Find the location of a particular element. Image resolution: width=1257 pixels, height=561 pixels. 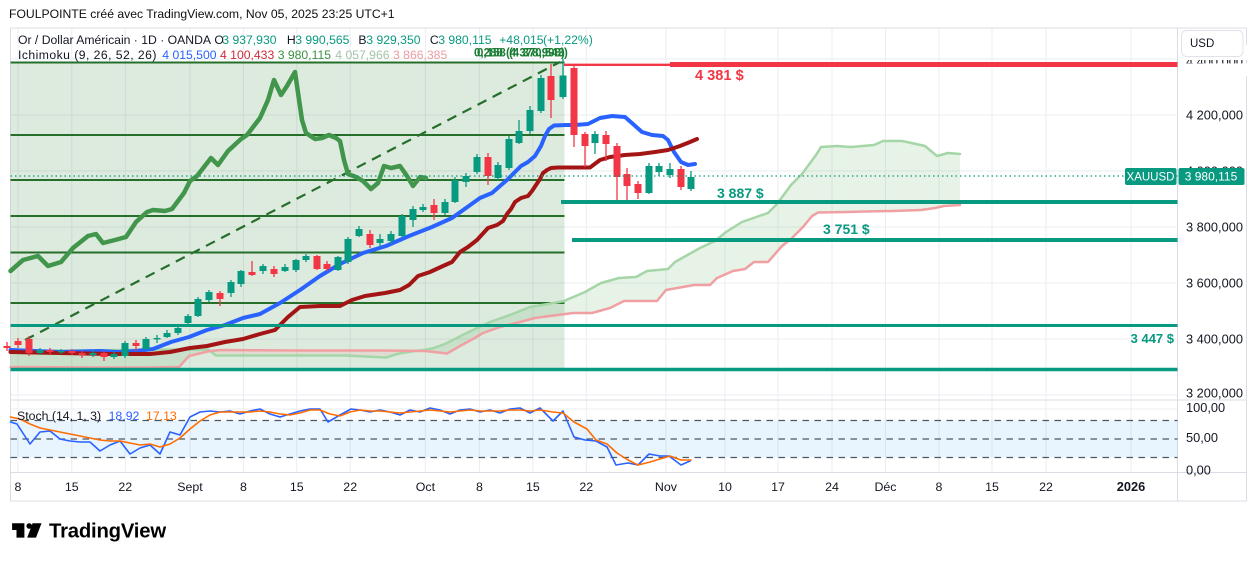

svg-text: Stoch (14, 1, 3) is located at coordinates (59, 416).